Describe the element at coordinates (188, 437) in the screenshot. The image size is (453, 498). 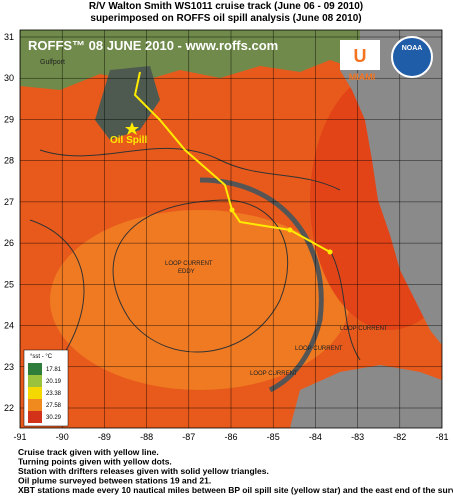
I see `x-tick-label: -87` at that location.